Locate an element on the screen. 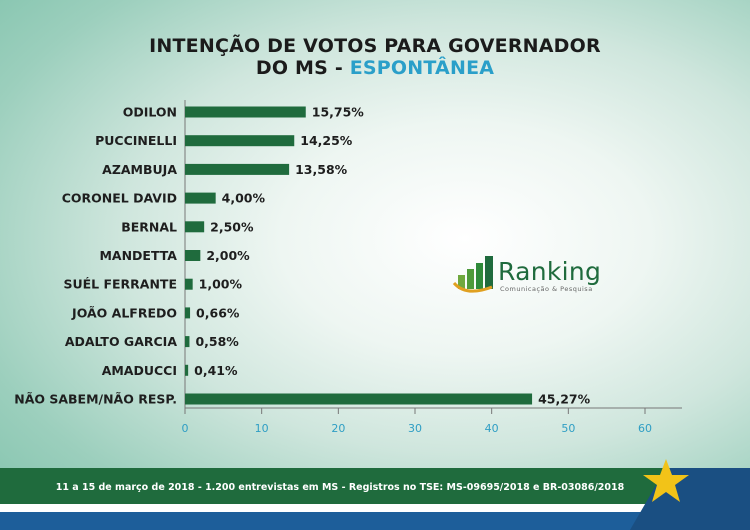 This screenshot has width=750, height=530. value-label: 0,66% is located at coordinates (218, 312).